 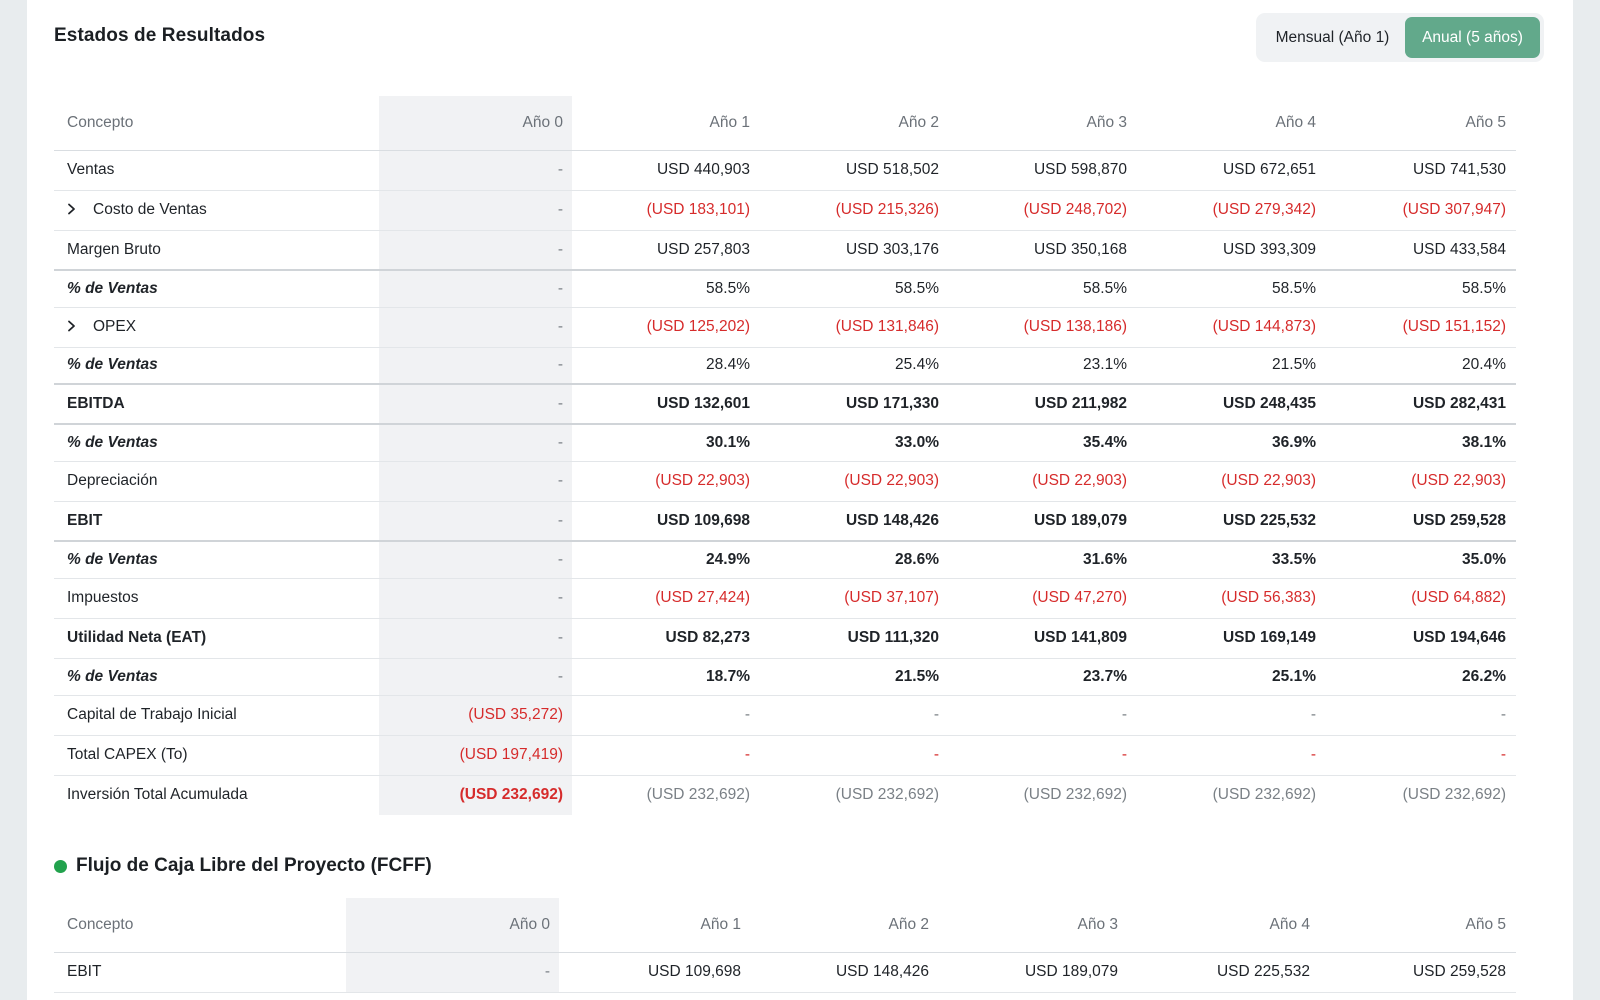 I want to click on cell: (USD 47,270), so click(x=1043, y=598).